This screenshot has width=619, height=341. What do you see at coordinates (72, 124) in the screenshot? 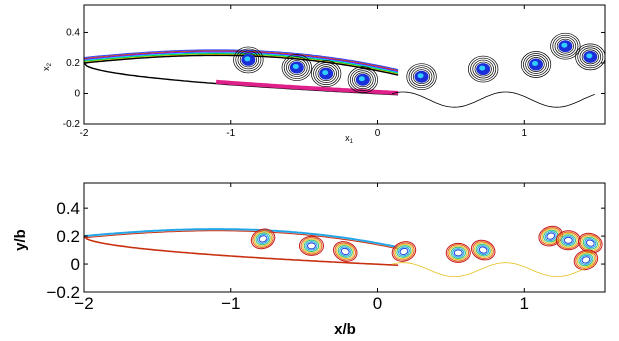
I see `y-tick-label: -0.2` at bounding box center [72, 124].